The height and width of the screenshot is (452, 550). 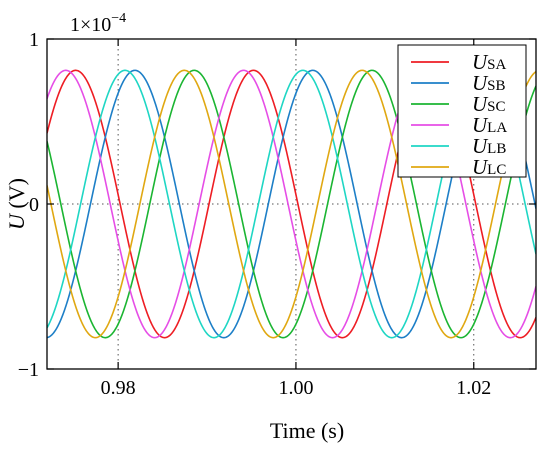 What do you see at coordinates (307, 430) in the screenshot?
I see `x-axis-title: Time (s)` at bounding box center [307, 430].